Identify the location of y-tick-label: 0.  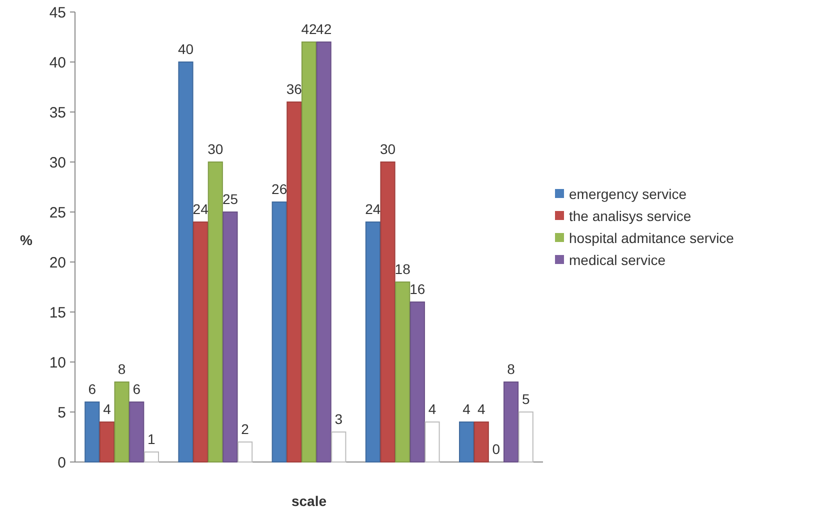
(62, 463).